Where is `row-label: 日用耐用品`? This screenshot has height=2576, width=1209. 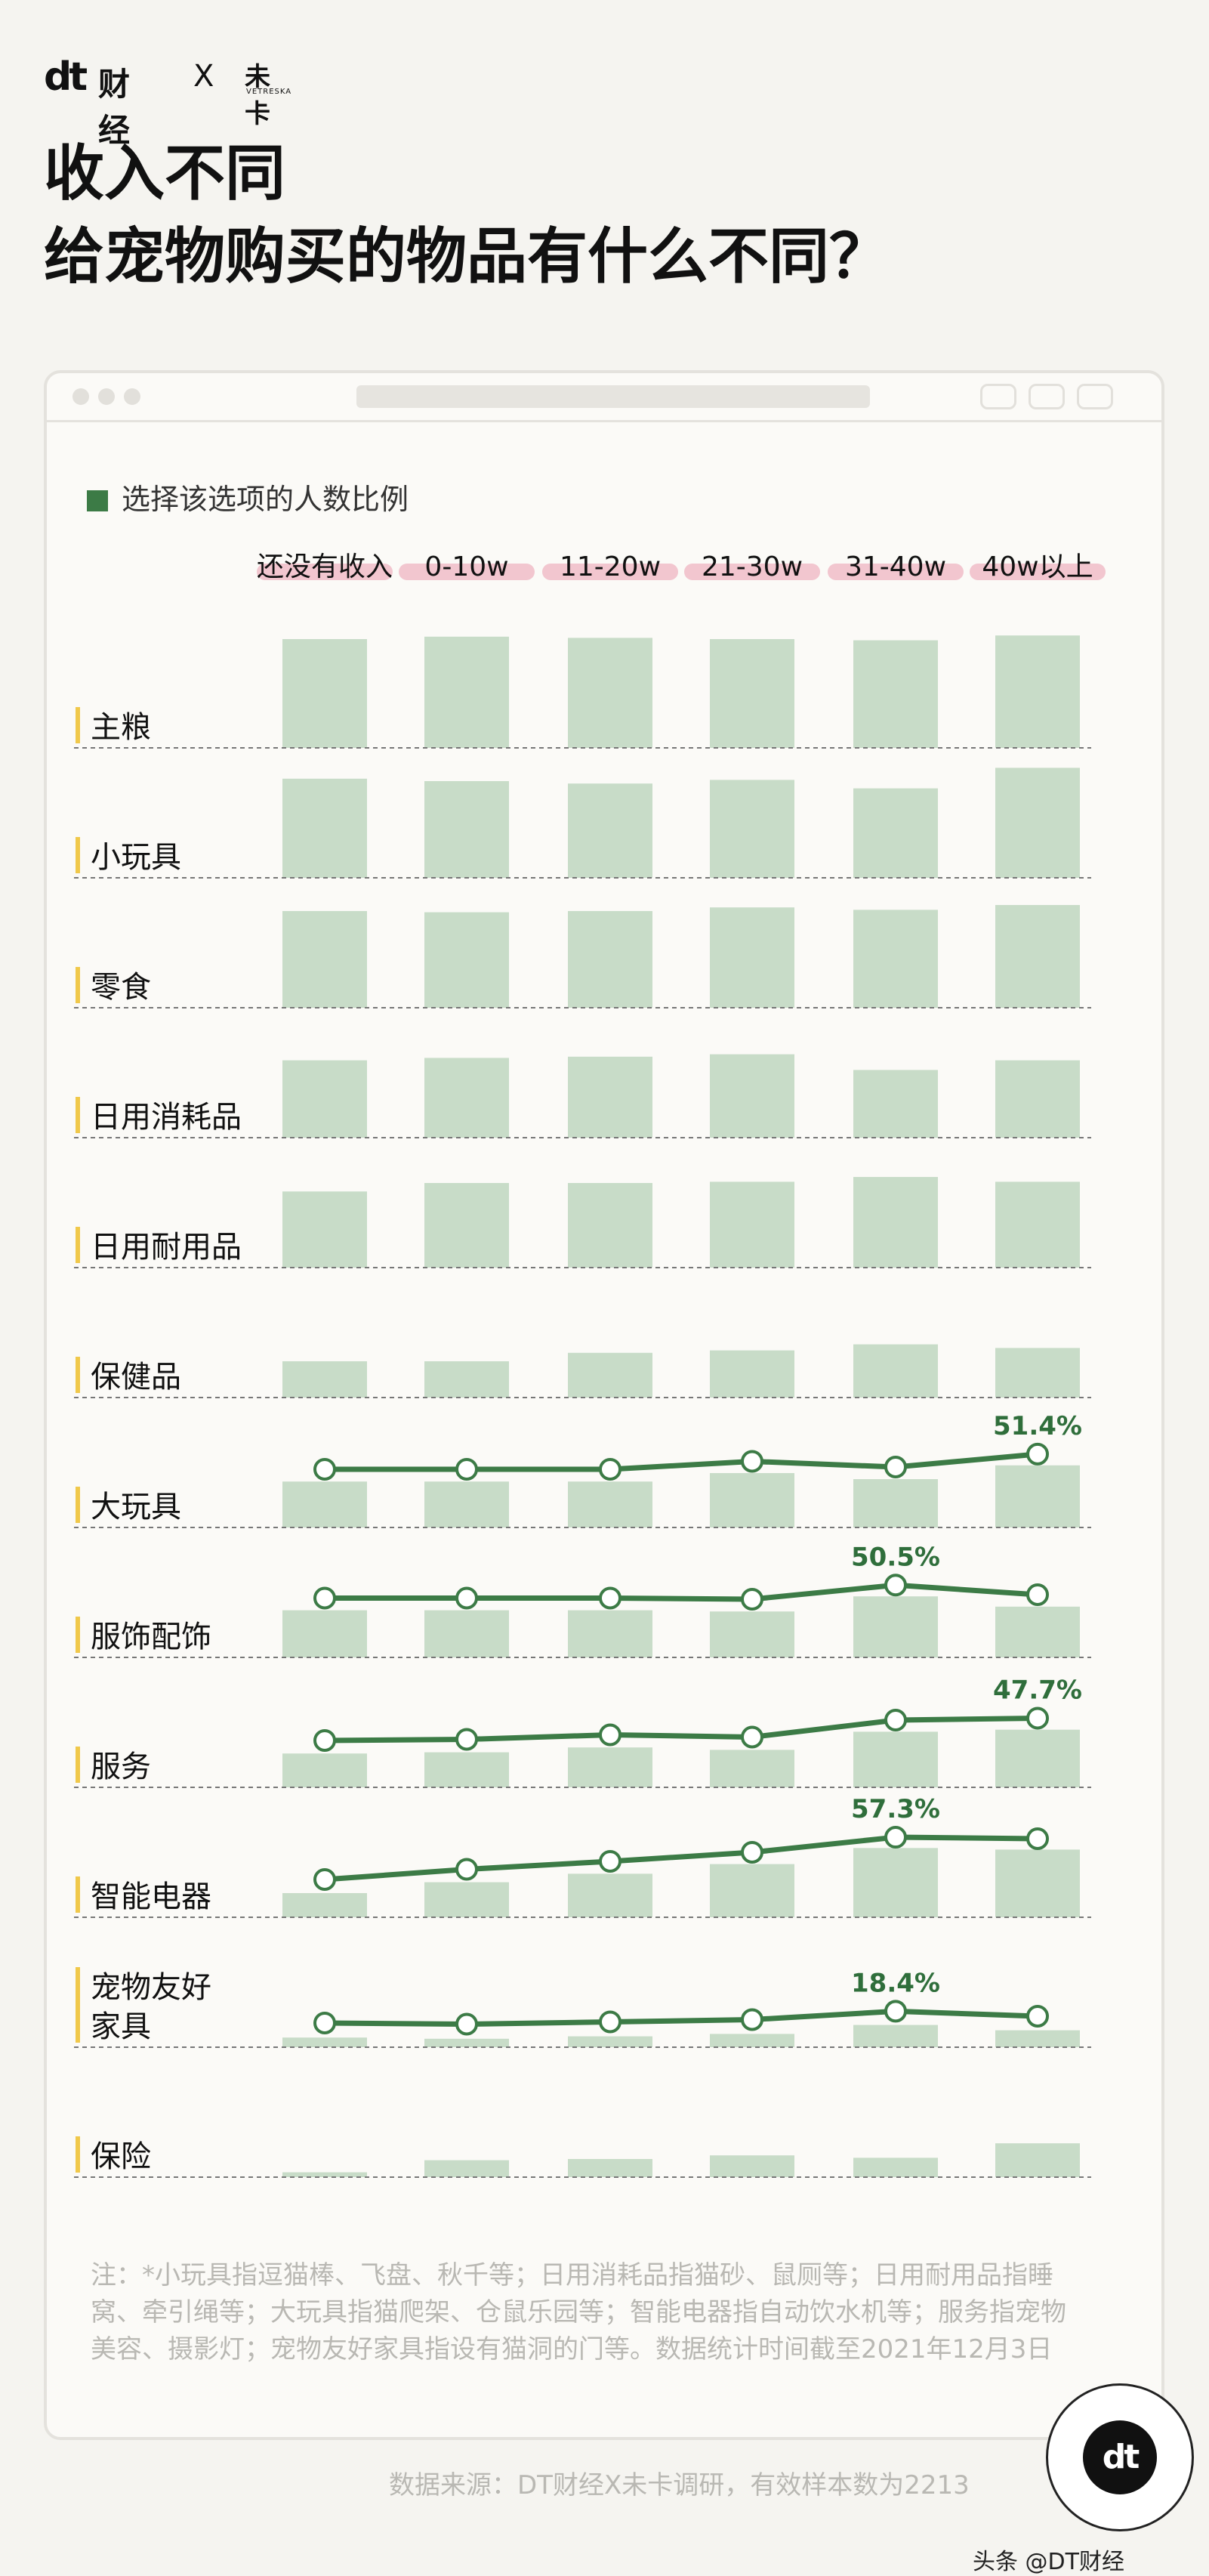 row-label: 日用耐用品 is located at coordinates (166, 1247).